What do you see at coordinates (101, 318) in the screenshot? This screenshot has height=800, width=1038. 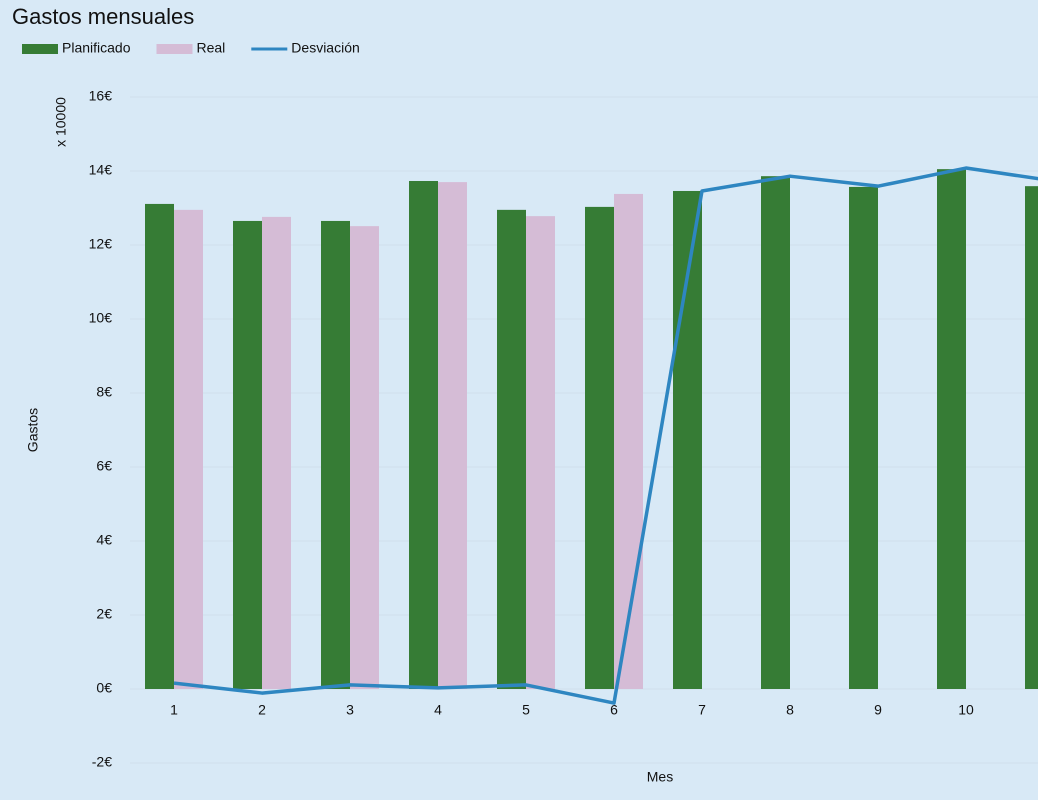 I see `y-tick-label: 10€` at bounding box center [101, 318].